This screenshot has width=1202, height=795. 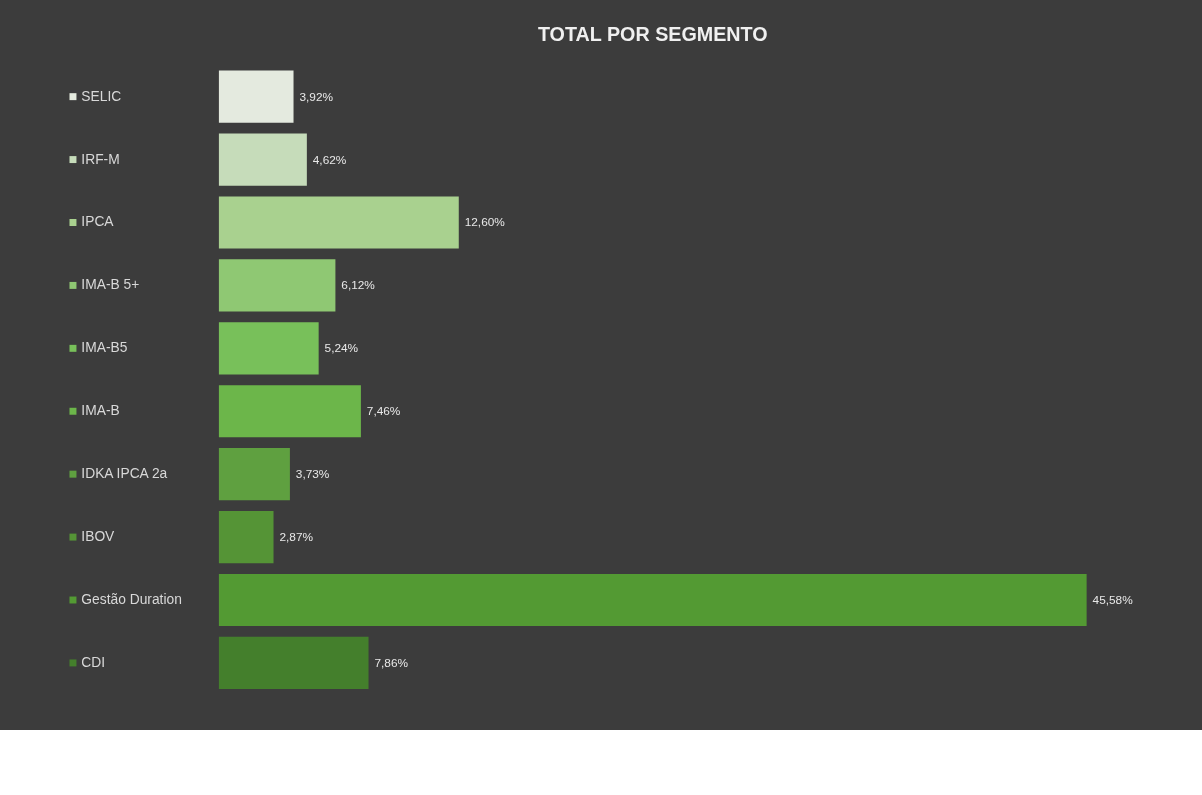 What do you see at coordinates (100, 159) in the screenshot?
I see `y-tick-label: IRF-M` at bounding box center [100, 159].